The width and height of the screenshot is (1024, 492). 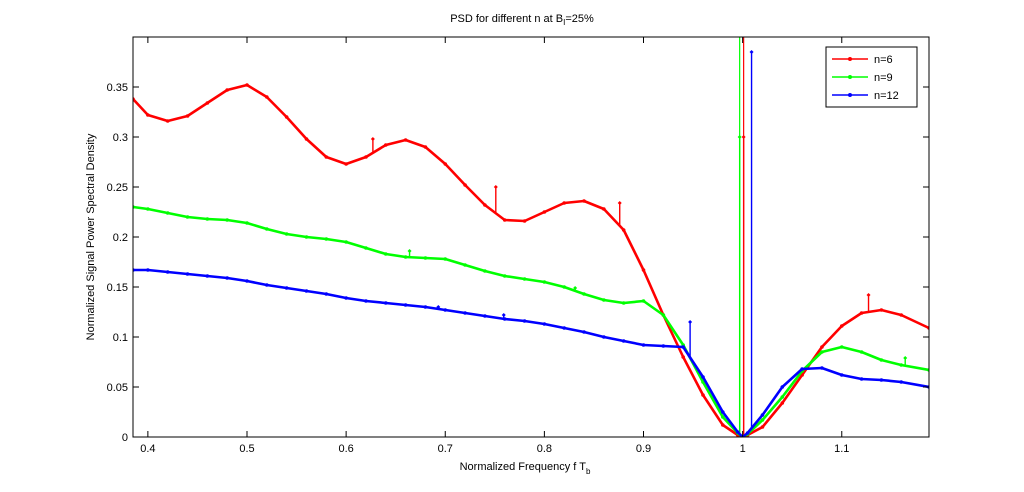 I want to click on legend: n=6 n=9 n=12, so click(x=871, y=77).